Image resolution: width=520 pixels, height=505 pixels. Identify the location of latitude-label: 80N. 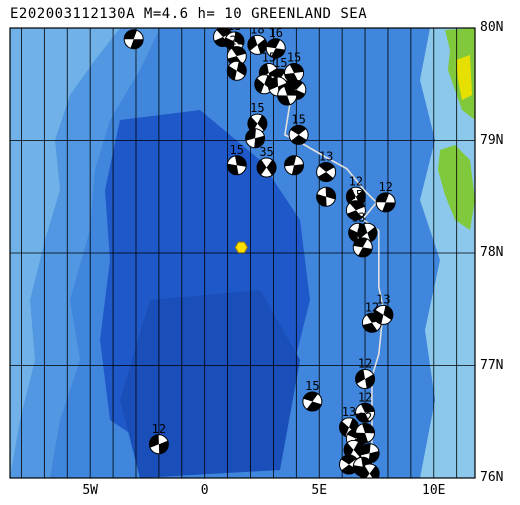
(492, 27).